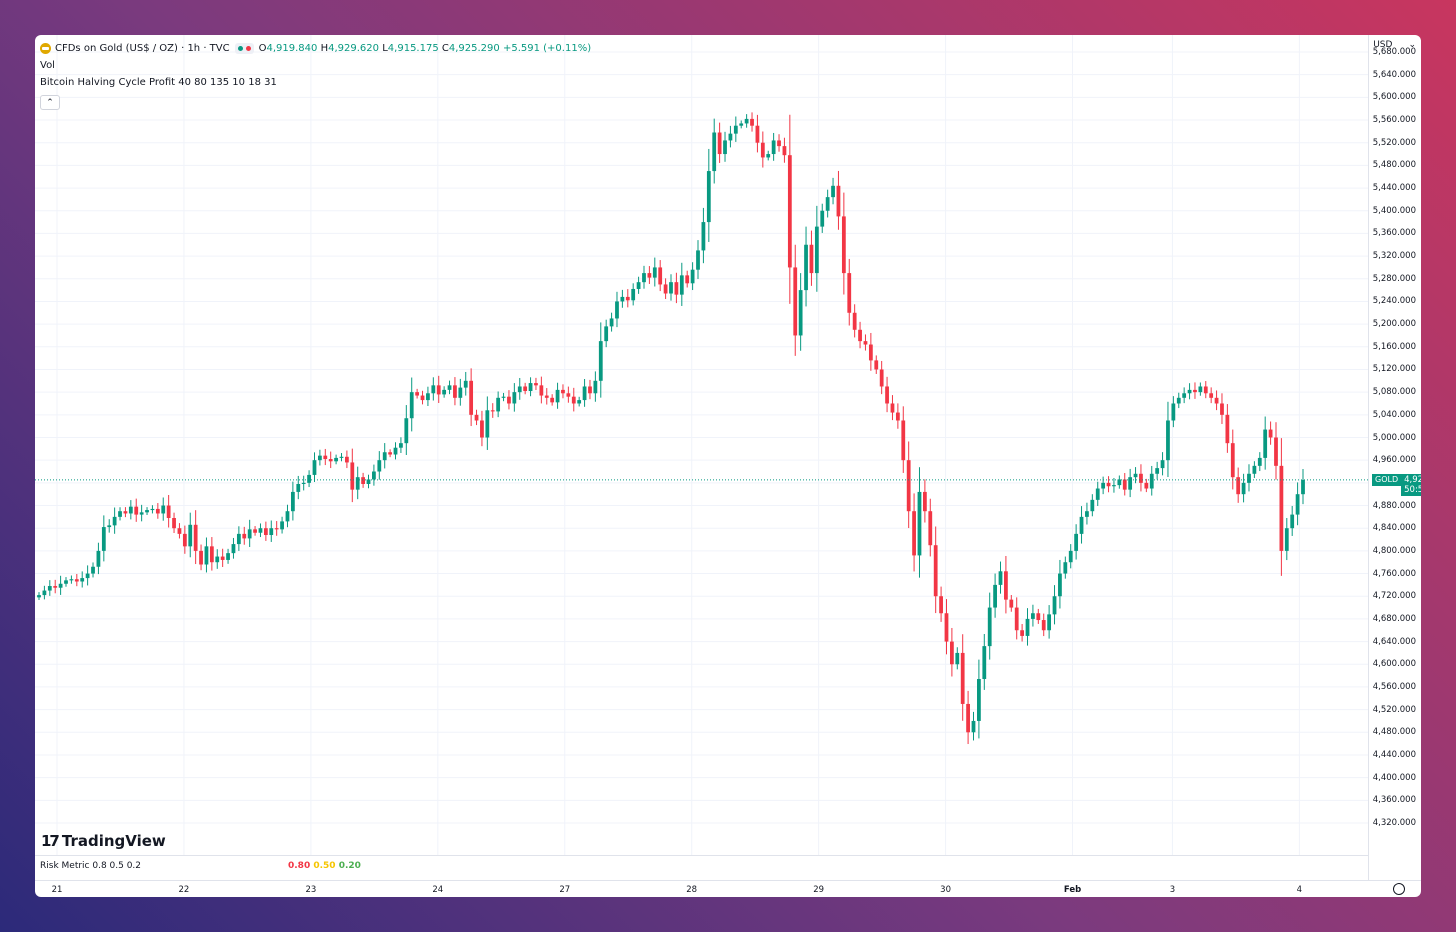 The height and width of the screenshot is (932, 1456). I want to click on time-tick-label: 24, so click(438, 890).